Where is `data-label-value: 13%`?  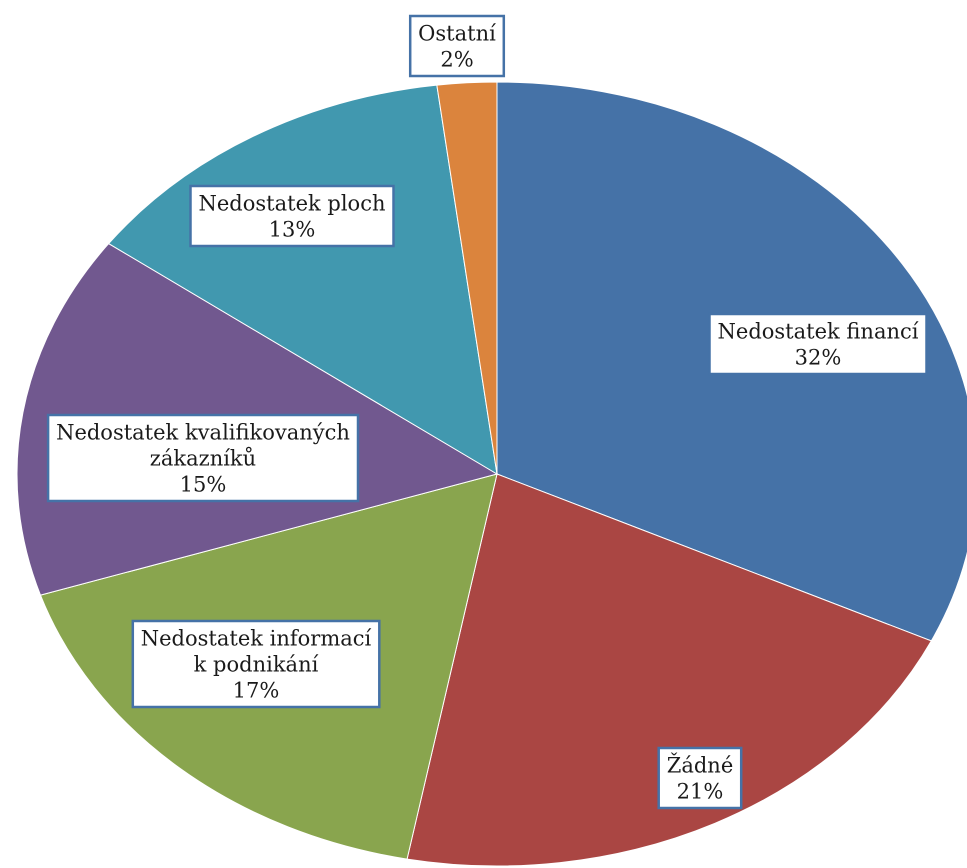 data-label-value: 13% is located at coordinates (292, 229).